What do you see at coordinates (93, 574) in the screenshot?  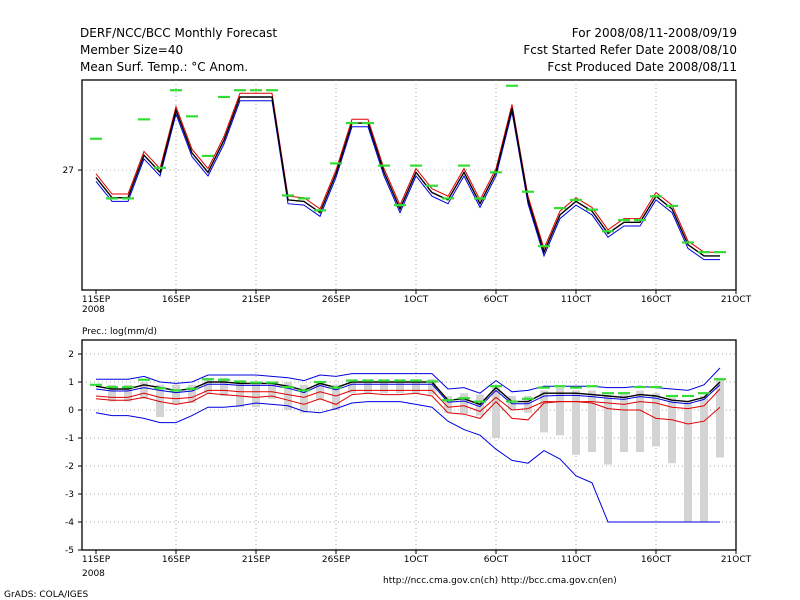 I see `precip-year-label: 2008` at bounding box center [93, 574].